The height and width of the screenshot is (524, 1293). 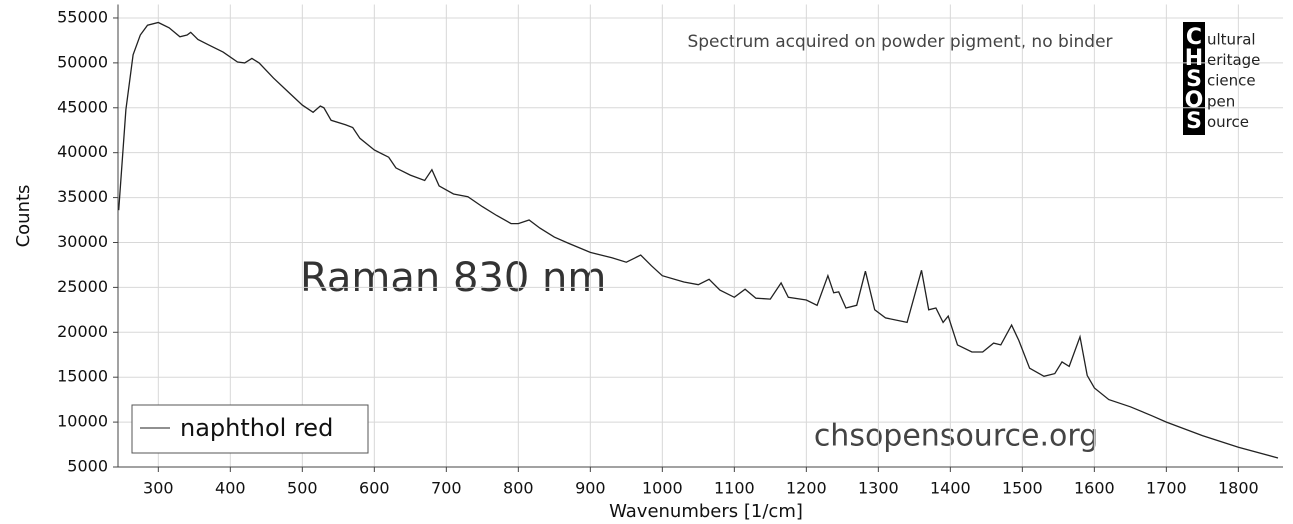 I want to click on y-tick-label: 10000, so click(x=82, y=421).